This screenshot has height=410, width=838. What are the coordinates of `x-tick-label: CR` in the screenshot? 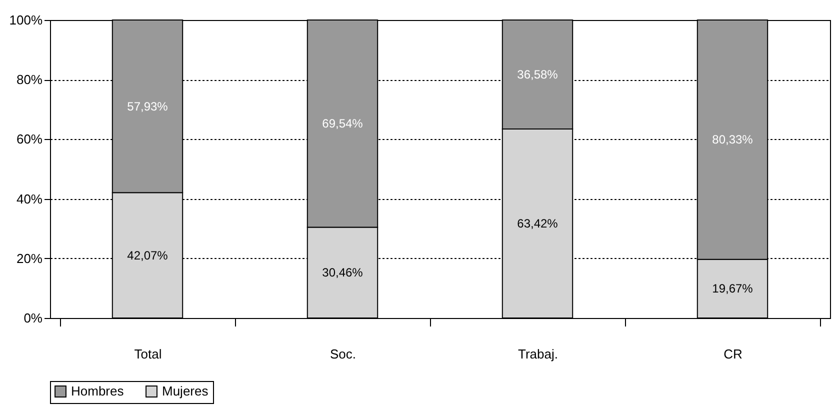 It's located at (733, 354).